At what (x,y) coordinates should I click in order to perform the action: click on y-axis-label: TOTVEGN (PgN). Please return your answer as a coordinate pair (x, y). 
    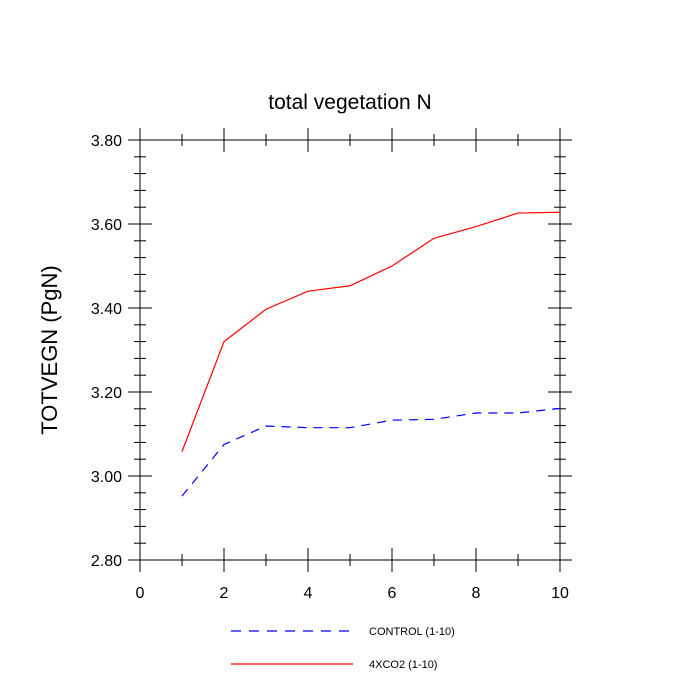
    Looking at the image, I should click on (49, 350).